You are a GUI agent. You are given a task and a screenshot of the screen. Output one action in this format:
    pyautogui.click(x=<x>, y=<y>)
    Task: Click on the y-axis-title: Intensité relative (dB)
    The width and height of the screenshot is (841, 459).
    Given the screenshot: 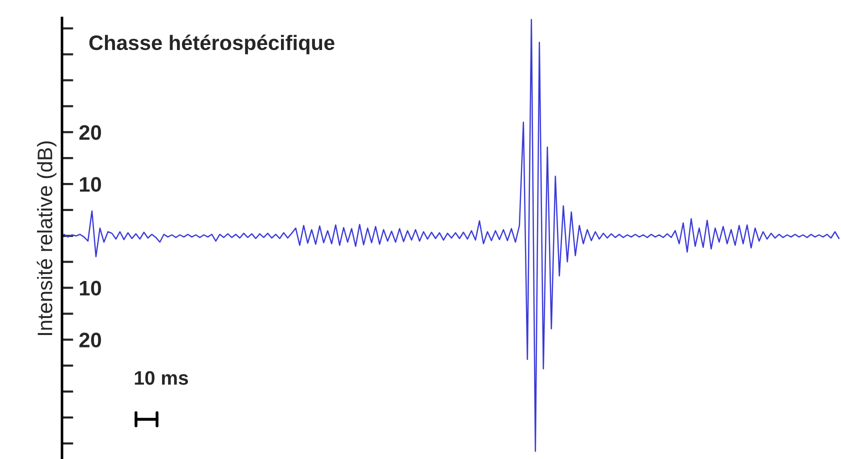 What is the action you would take?
    pyautogui.click(x=46, y=238)
    